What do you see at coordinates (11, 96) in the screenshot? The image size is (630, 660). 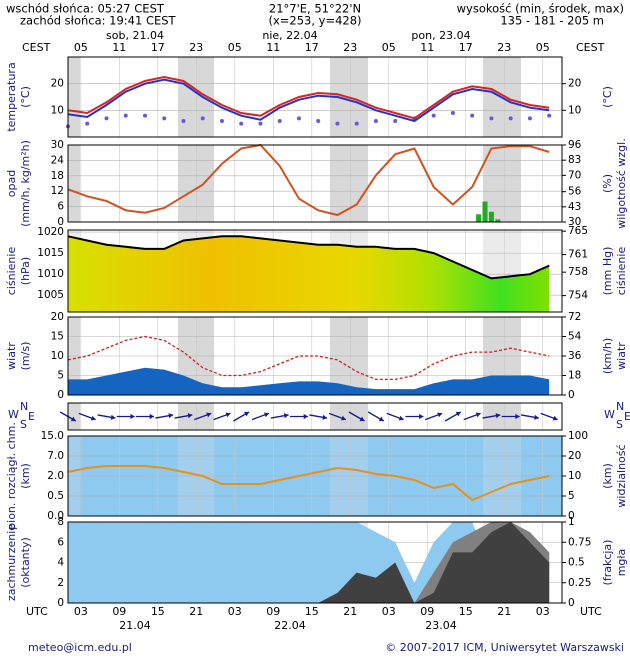 I see `y-axis-label: temperatura` at bounding box center [11, 96].